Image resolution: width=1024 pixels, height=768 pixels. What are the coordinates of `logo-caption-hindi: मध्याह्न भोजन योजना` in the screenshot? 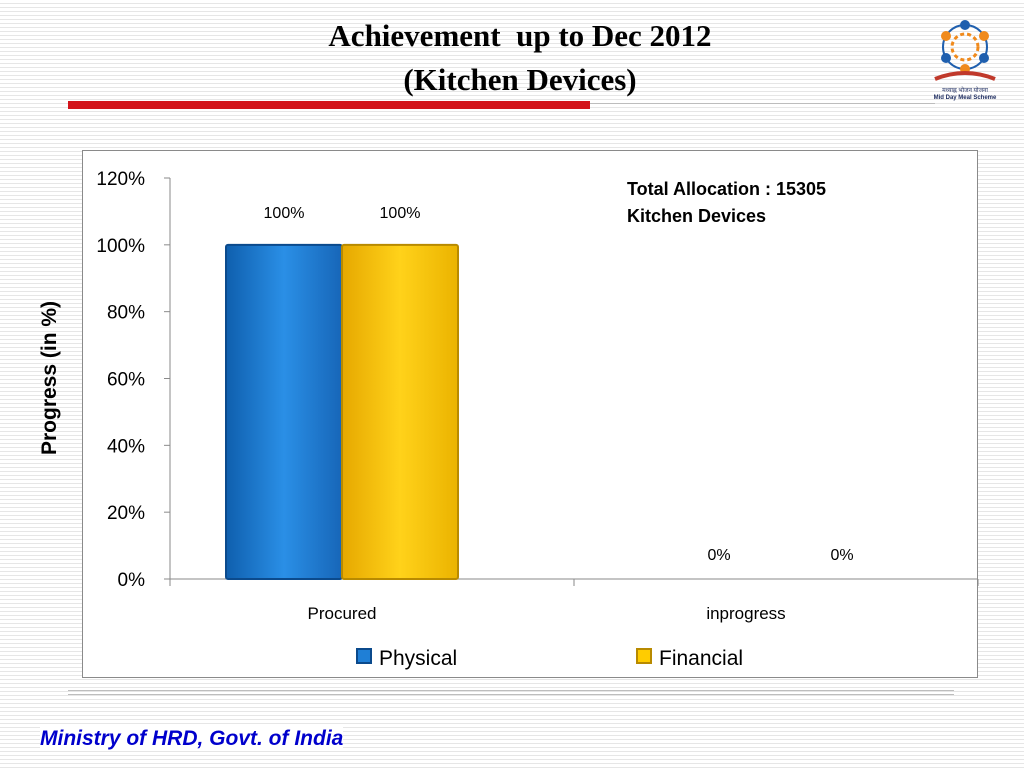 It's located at (965, 91).